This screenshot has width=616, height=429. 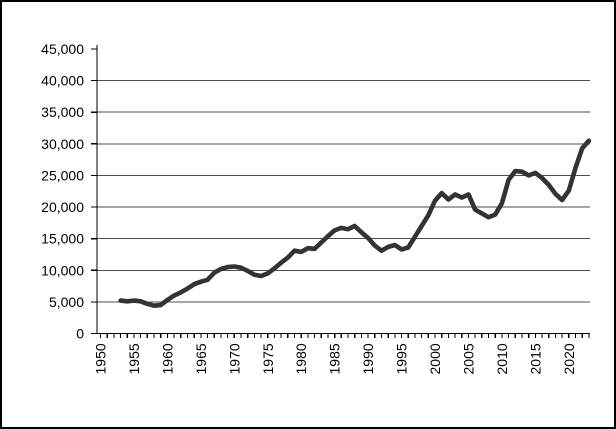 What do you see at coordinates (201, 358) in the screenshot?
I see `x-axis-label: 1965` at bounding box center [201, 358].